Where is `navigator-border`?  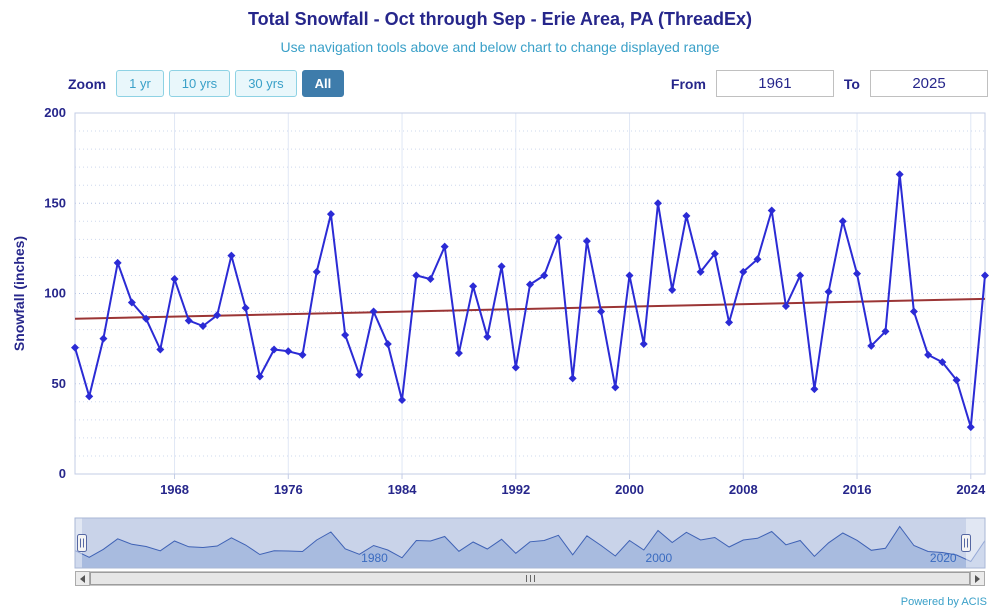 navigator-border is located at coordinates (530, 543).